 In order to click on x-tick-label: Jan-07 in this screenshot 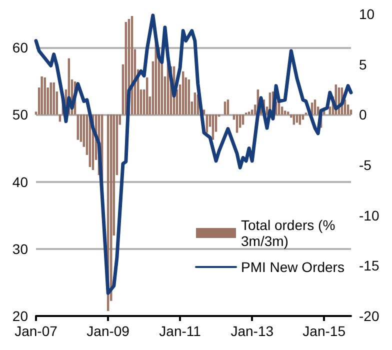, I will do `click(36, 331)`.